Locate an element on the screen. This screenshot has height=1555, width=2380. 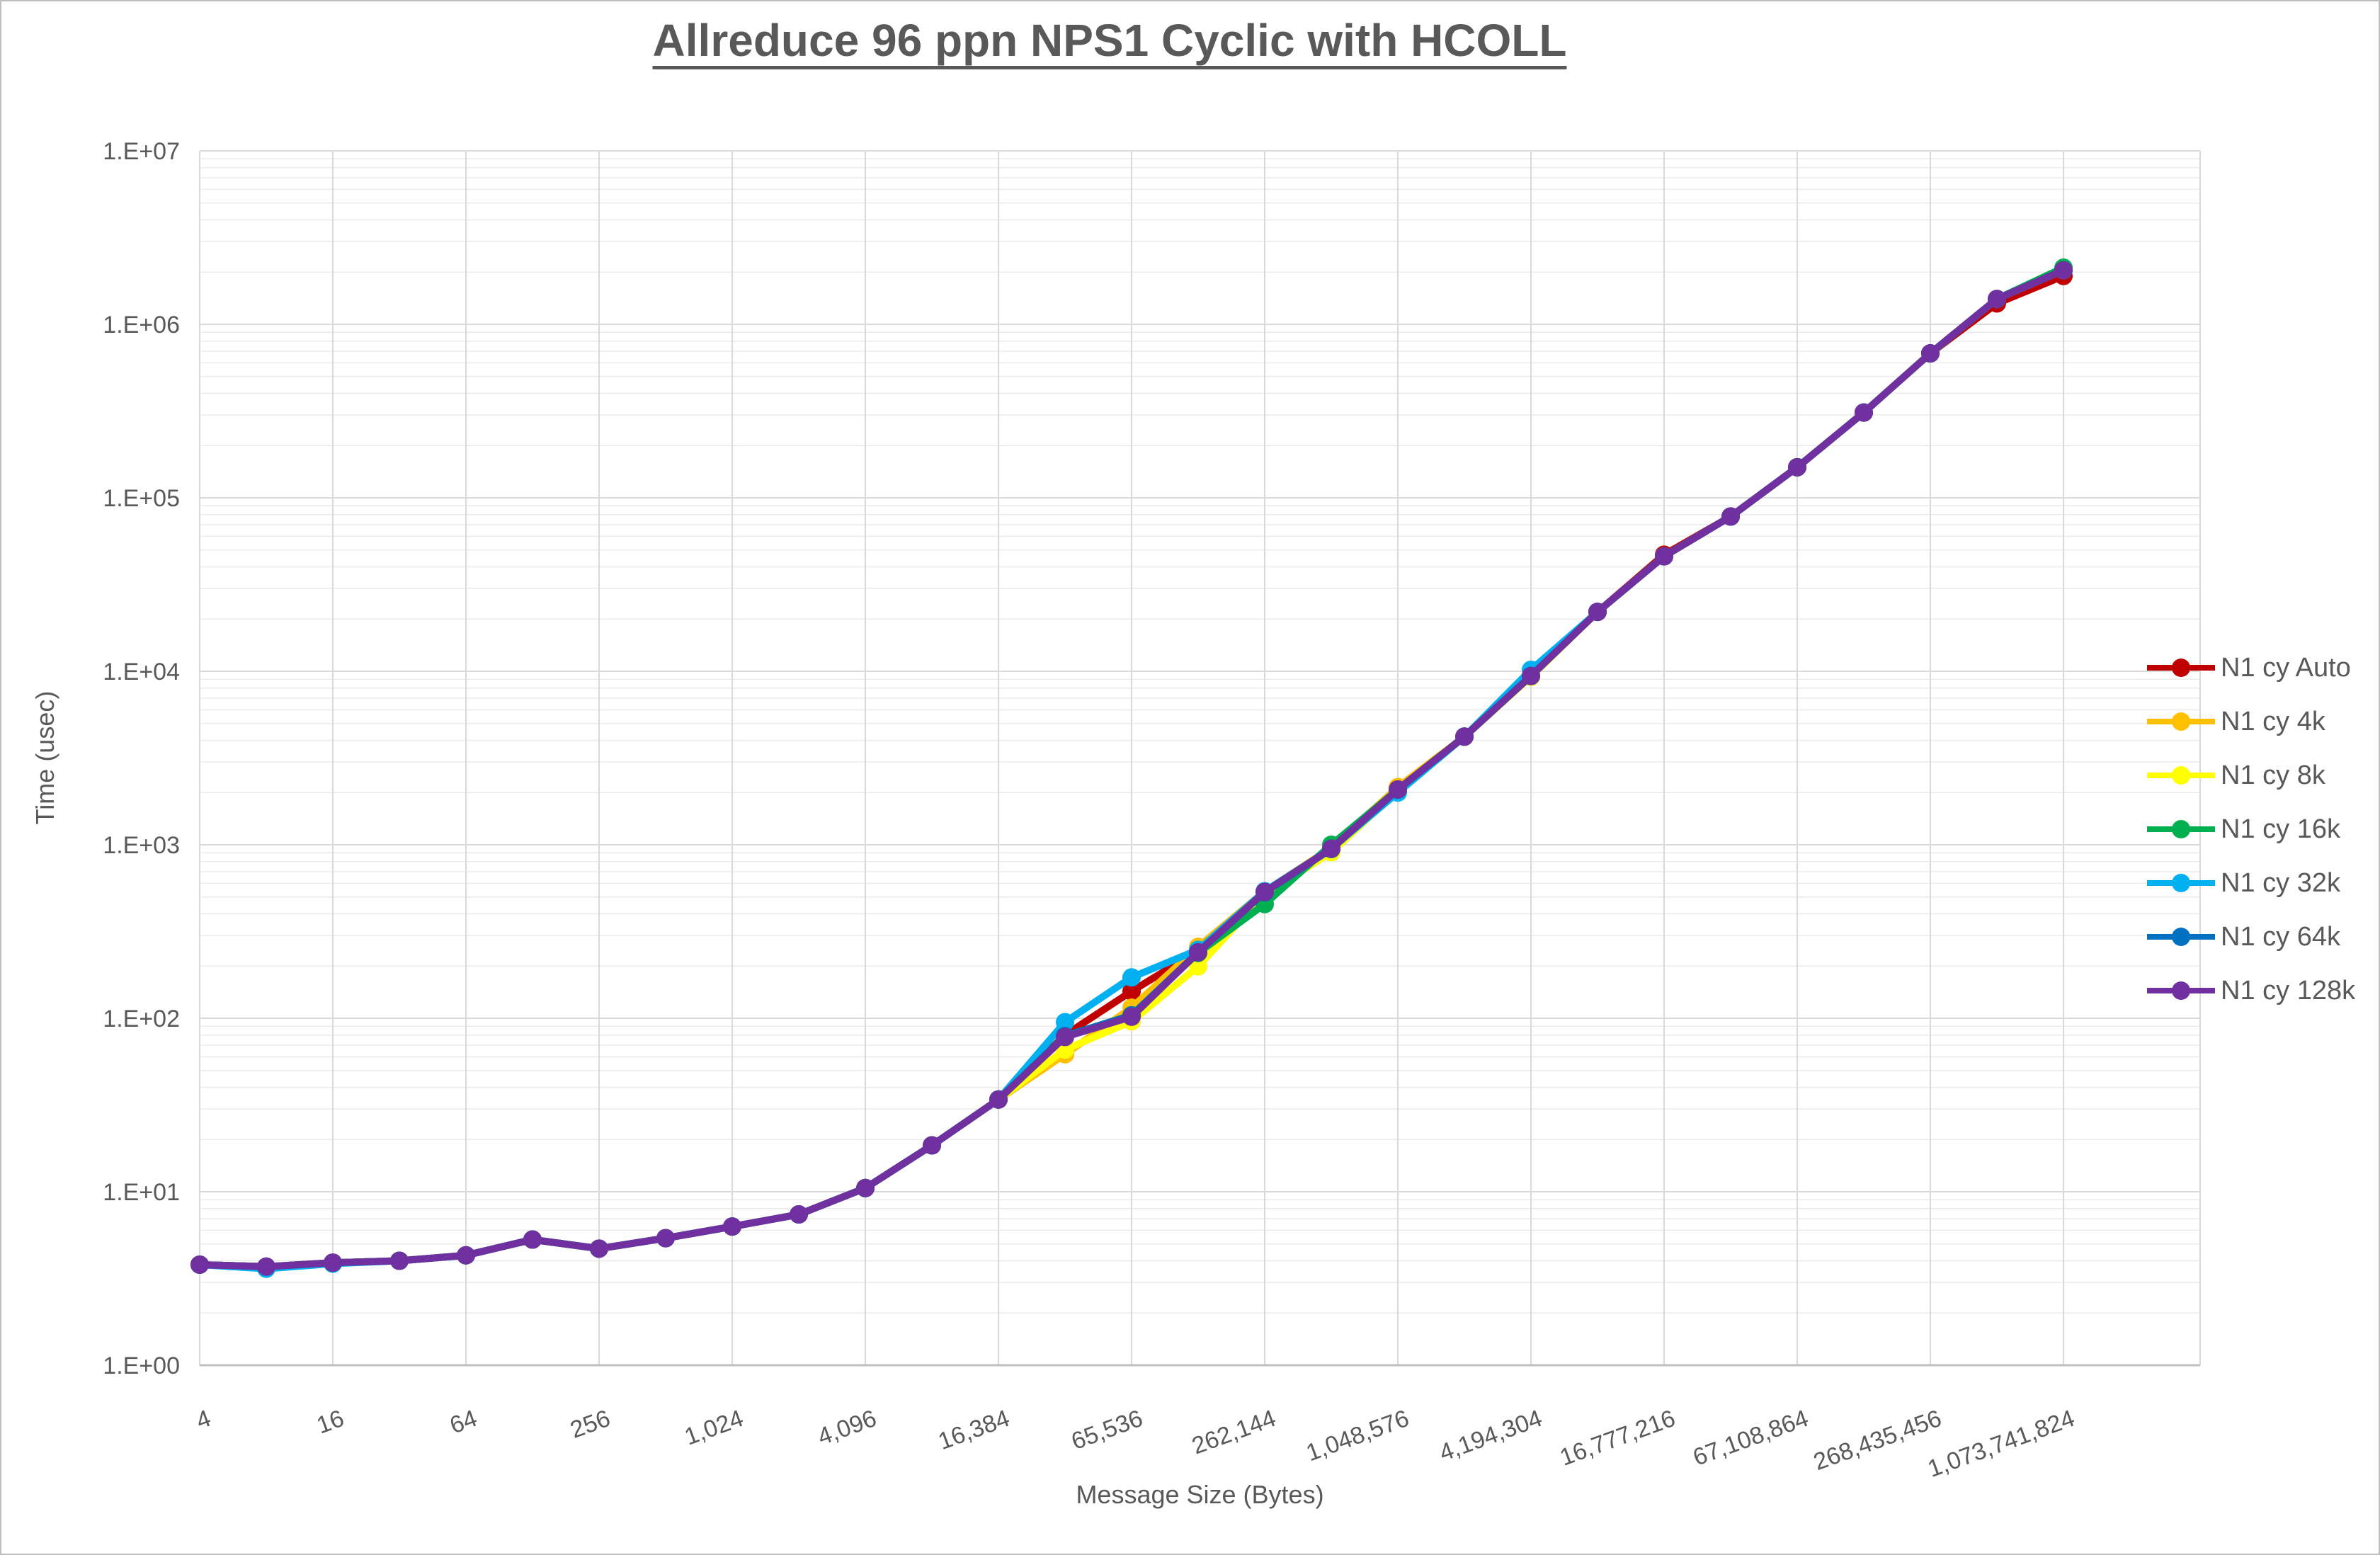
y-tick-label: 1.E+02 is located at coordinates (141, 1019).